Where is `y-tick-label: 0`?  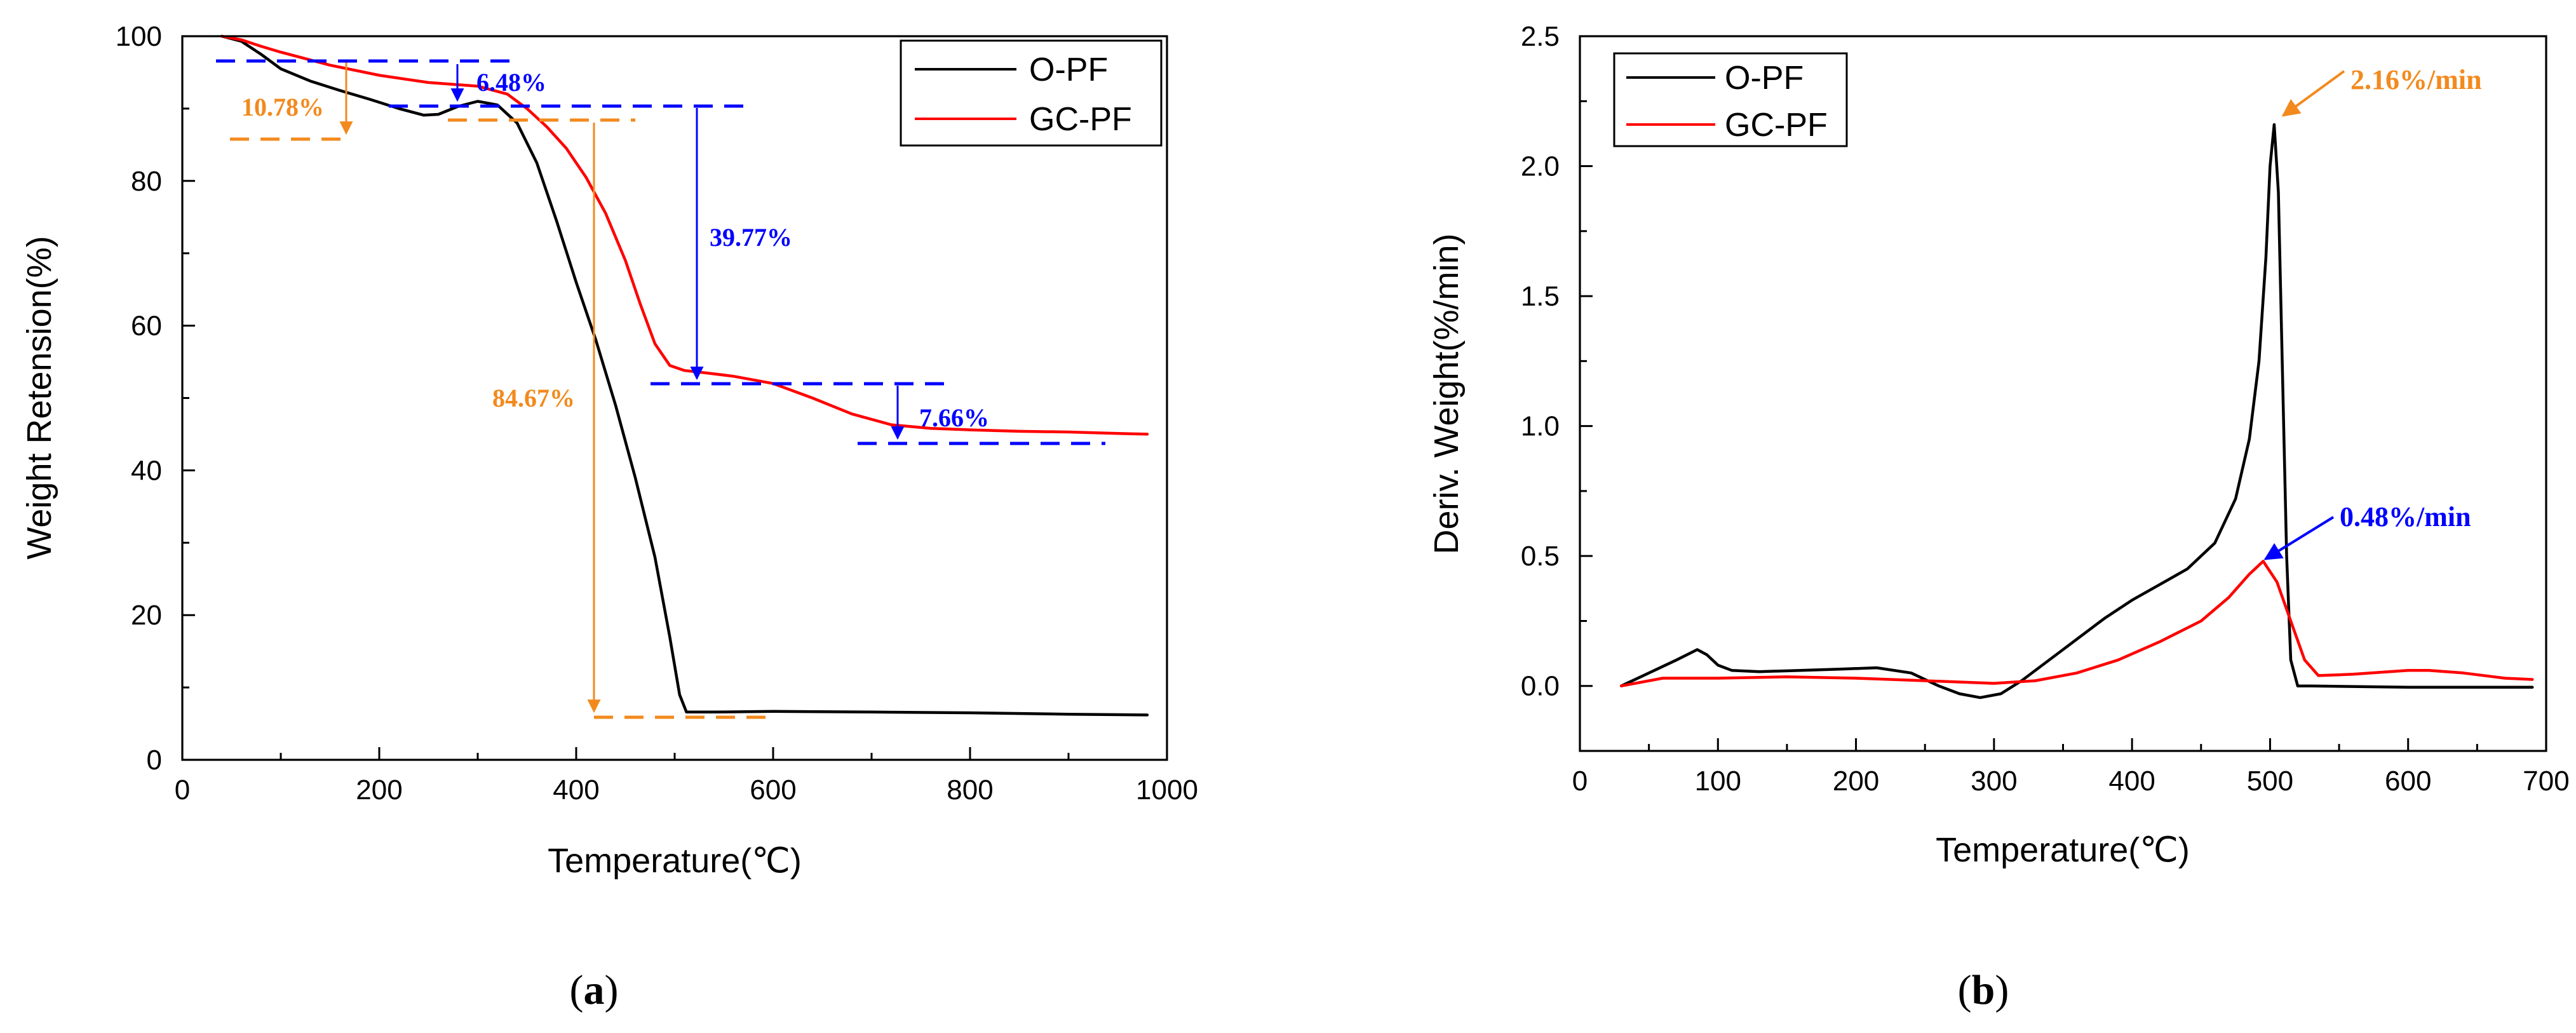
y-tick-label: 0 is located at coordinates (154, 760).